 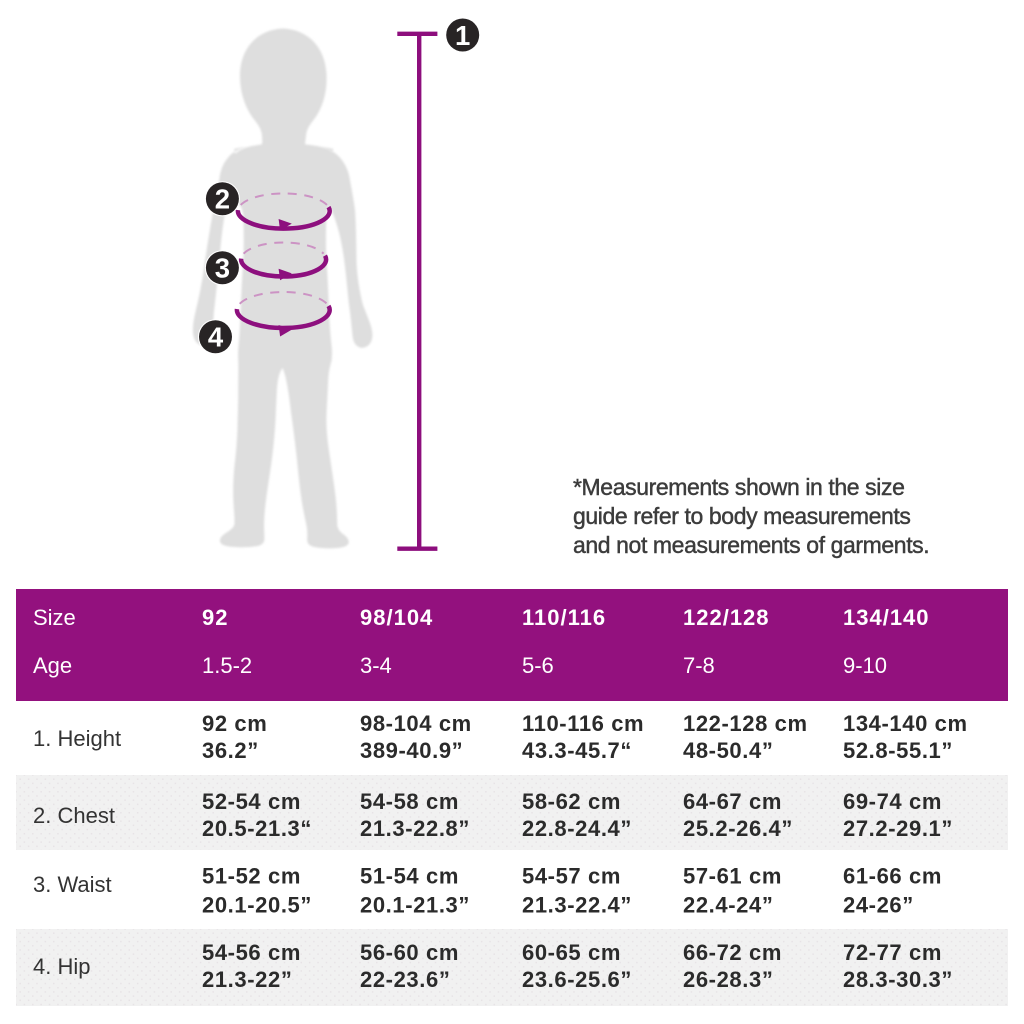 What do you see at coordinates (222, 268) in the screenshot?
I see `svg-text: 3` at bounding box center [222, 268].